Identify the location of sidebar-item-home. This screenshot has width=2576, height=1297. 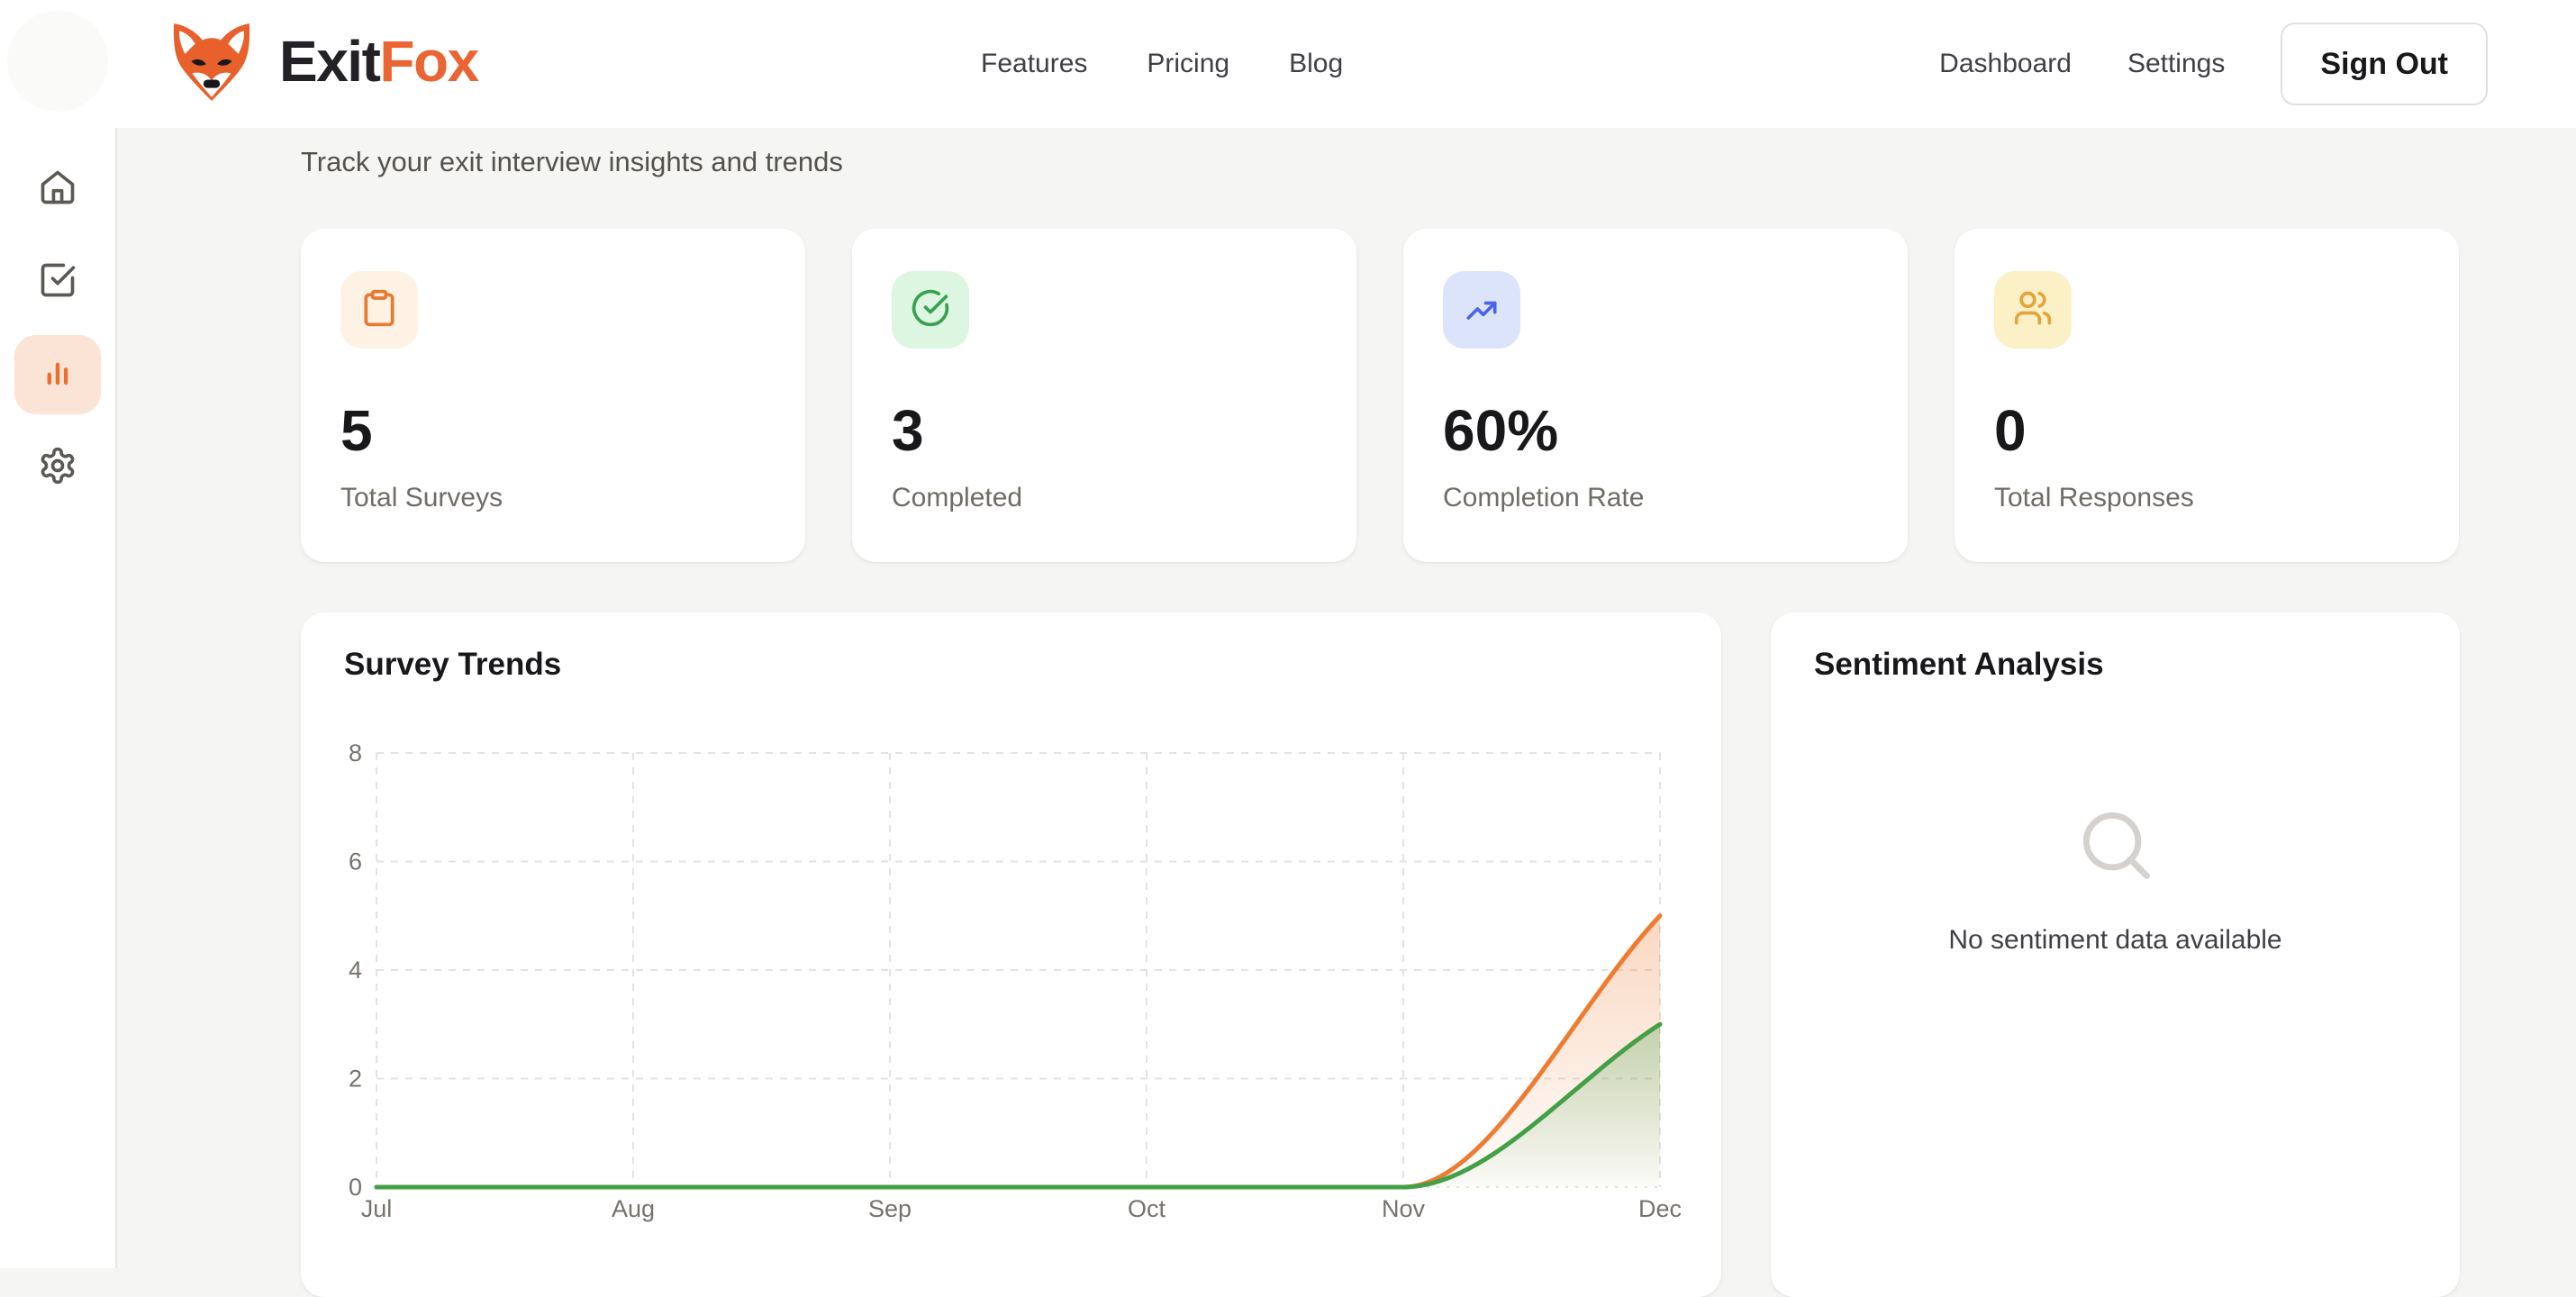
(57, 189).